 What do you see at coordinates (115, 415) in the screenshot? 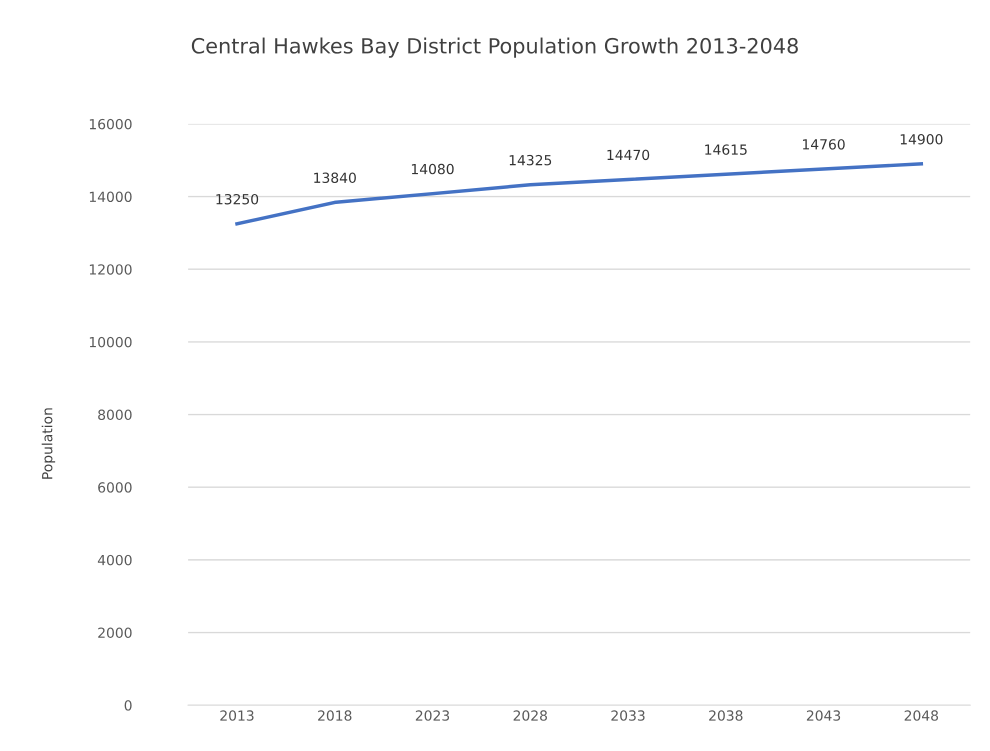
I see `y-tick-label: 8000` at bounding box center [115, 415].